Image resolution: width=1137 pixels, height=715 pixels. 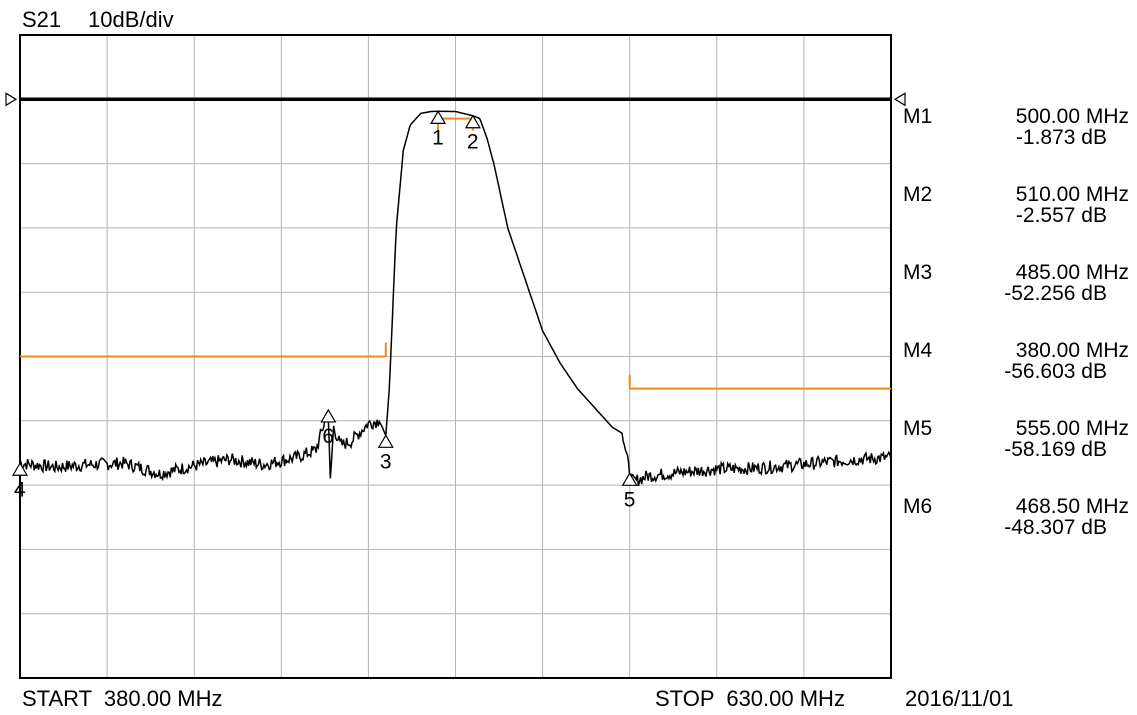 I want to click on marker-id: M3, so click(x=917, y=272).